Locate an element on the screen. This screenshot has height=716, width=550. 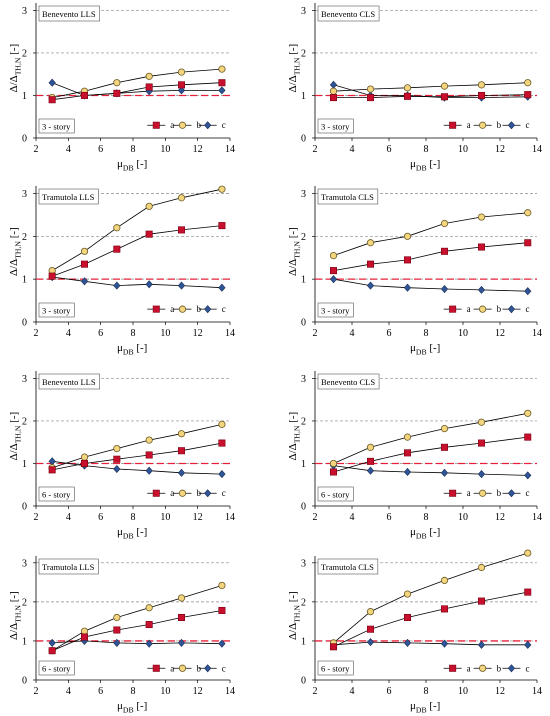
y-tick-label: 3 is located at coordinates (303, 563).